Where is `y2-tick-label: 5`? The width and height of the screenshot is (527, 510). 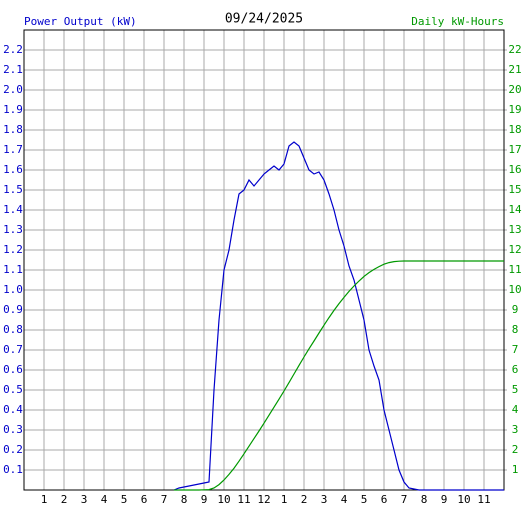 y2-tick-label: 5 is located at coordinates (515, 389).